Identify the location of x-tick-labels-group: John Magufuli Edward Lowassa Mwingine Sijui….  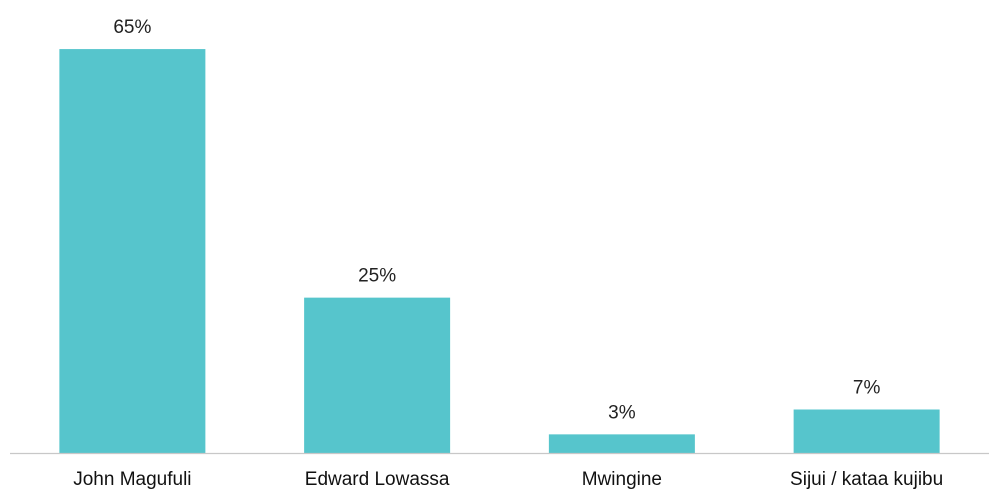
(508, 479).